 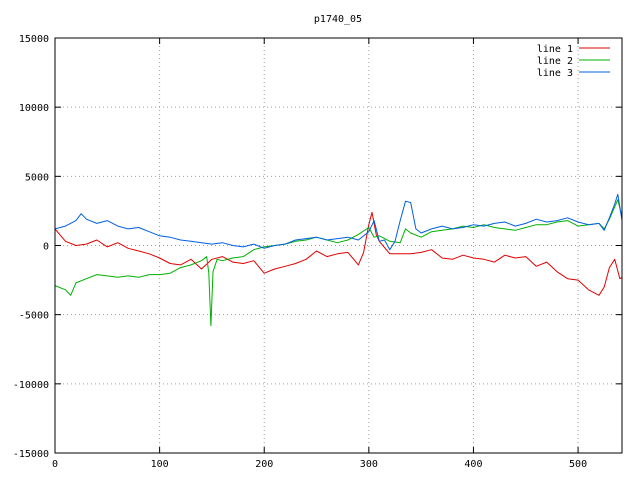 What do you see at coordinates (160, 464) in the screenshot?
I see `x-tick-label: 100` at bounding box center [160, 464].